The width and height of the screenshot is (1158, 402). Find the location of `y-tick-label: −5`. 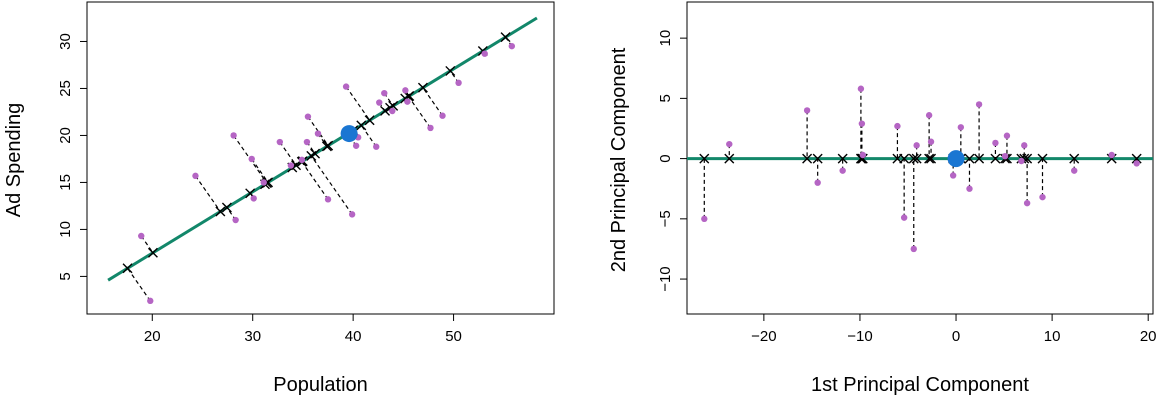

y-tick-label: −5 is located at coordinates (665, 218).